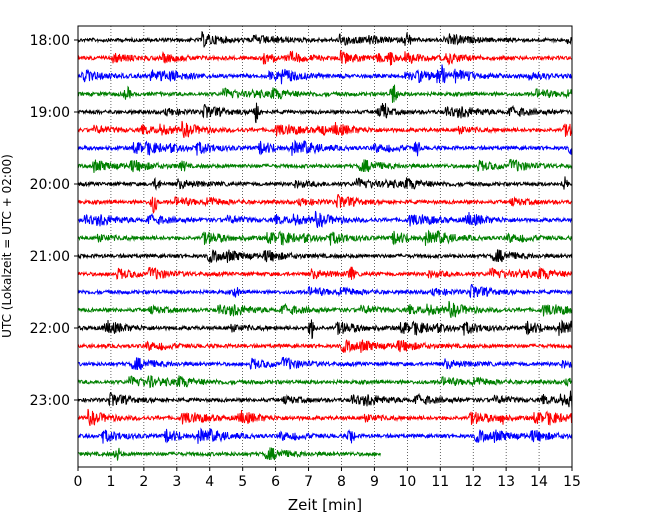  I want to click on y-axis-ticks: 18:00 19:00 20:00 21:00 22:00 23:00, so click(54, 221).